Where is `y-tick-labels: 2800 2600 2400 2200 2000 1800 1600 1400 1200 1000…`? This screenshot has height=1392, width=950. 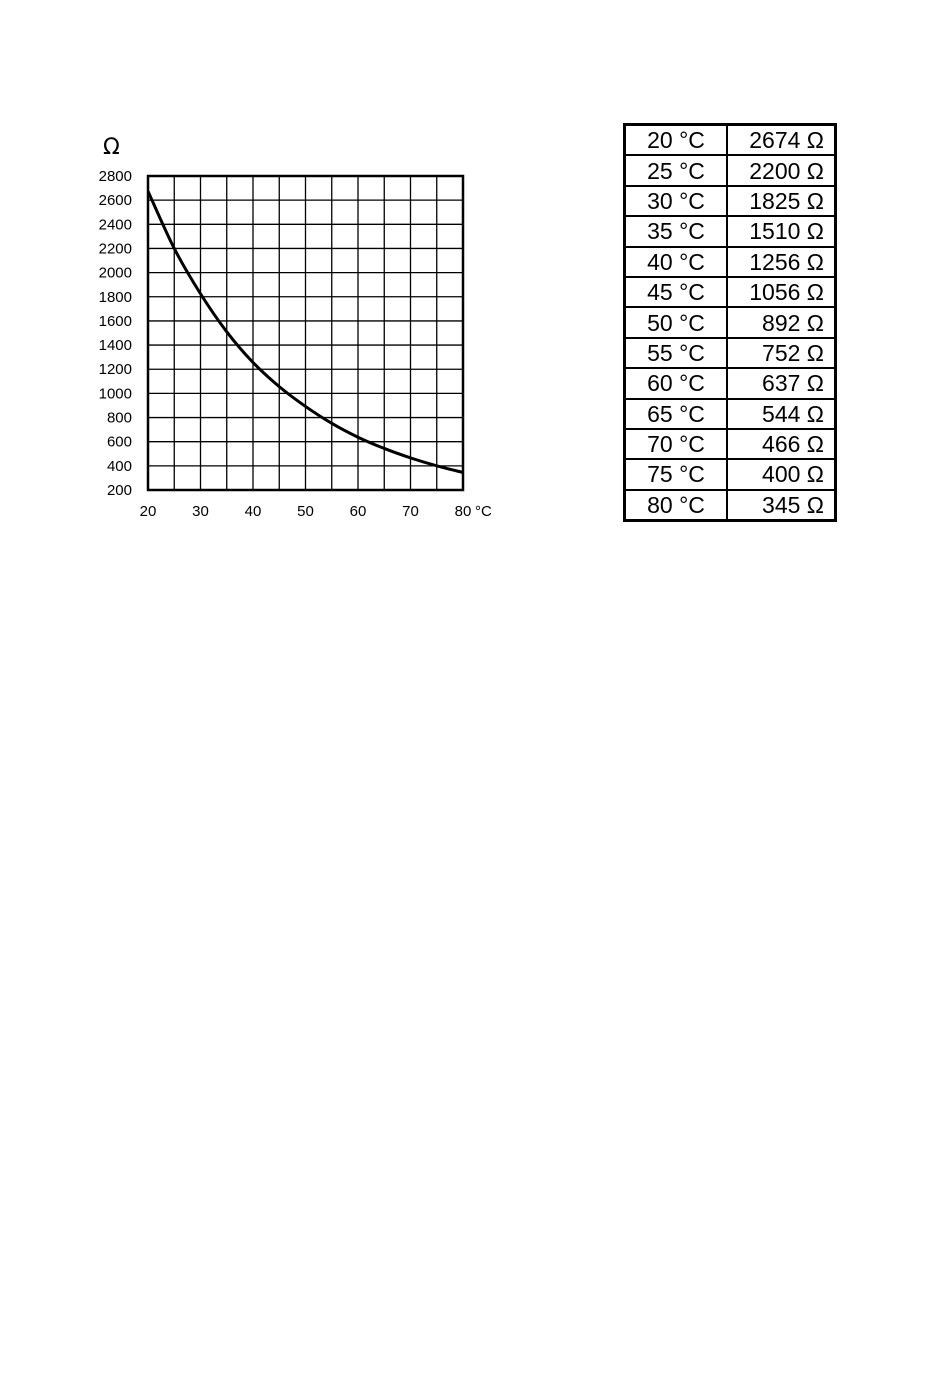
y-tick-labels: 2800 2600 2400 2200 2000 1800 1600 1400 1200 1000… is located at coordinates (115, 333).